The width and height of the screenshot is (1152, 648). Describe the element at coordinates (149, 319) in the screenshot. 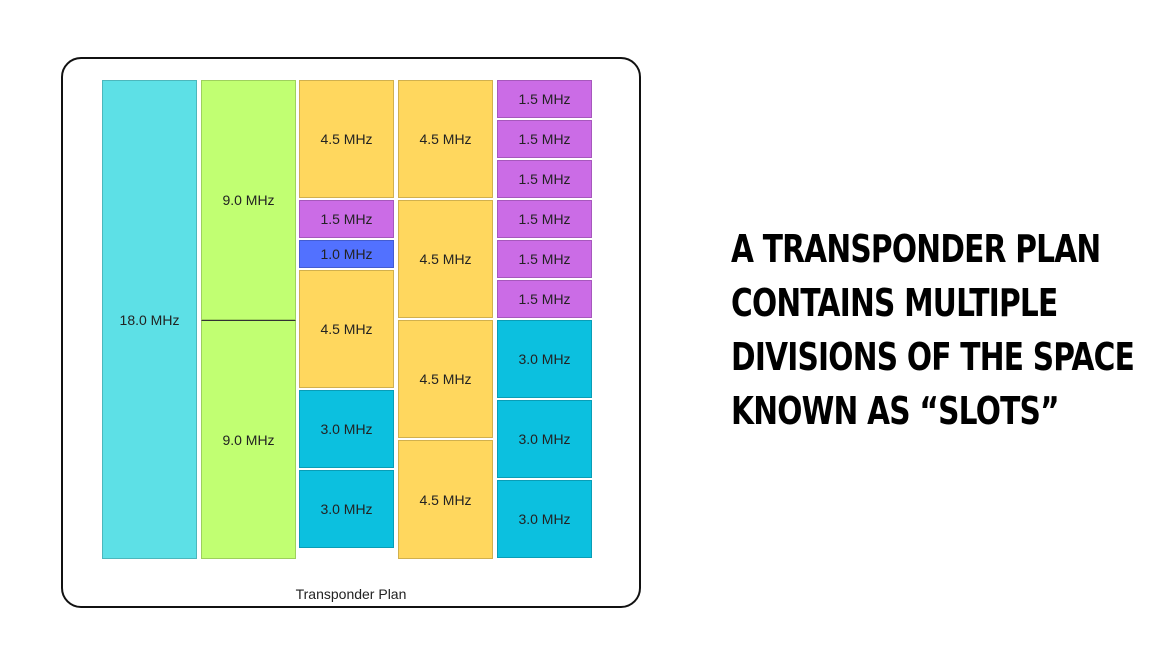

I see `slot-18mhz: 18.0 MHz` at that location.